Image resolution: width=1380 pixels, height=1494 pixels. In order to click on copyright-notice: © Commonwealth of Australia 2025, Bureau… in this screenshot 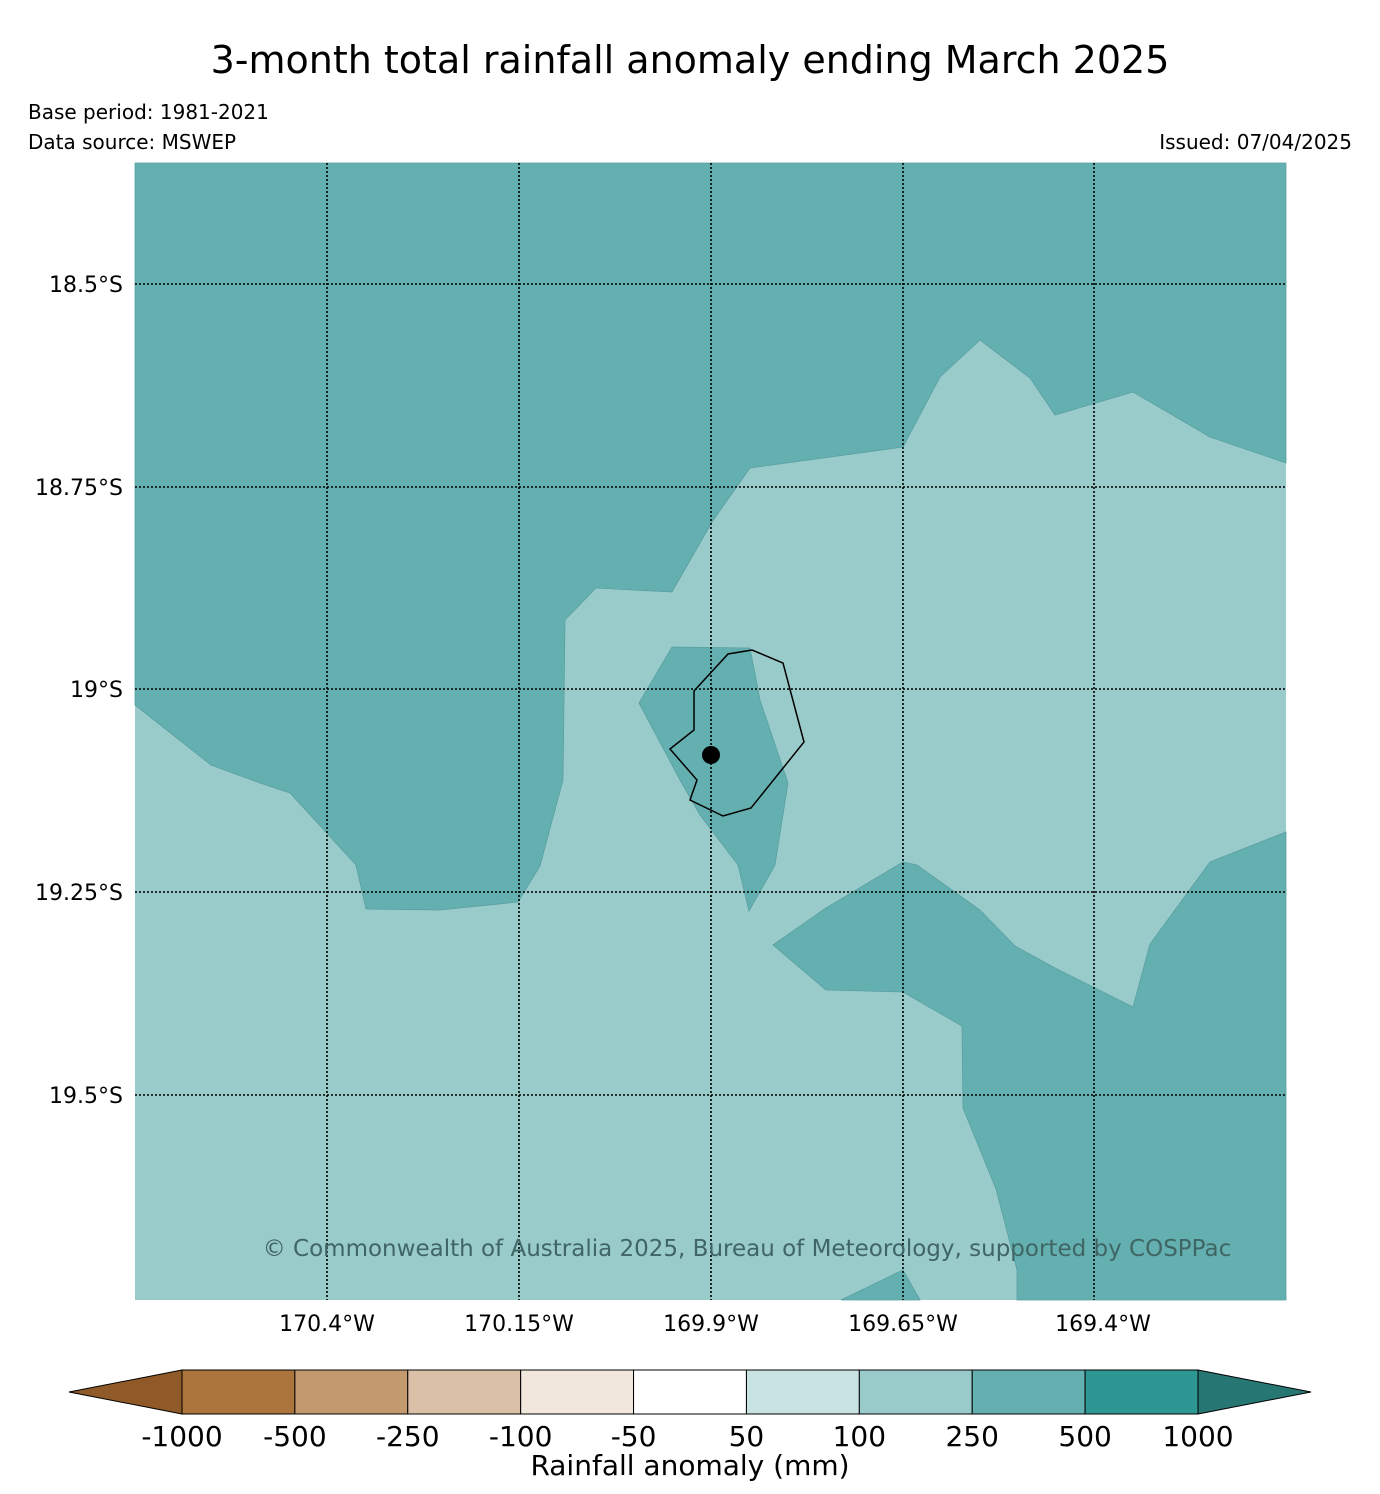, I will do `click(747, 1249)`.